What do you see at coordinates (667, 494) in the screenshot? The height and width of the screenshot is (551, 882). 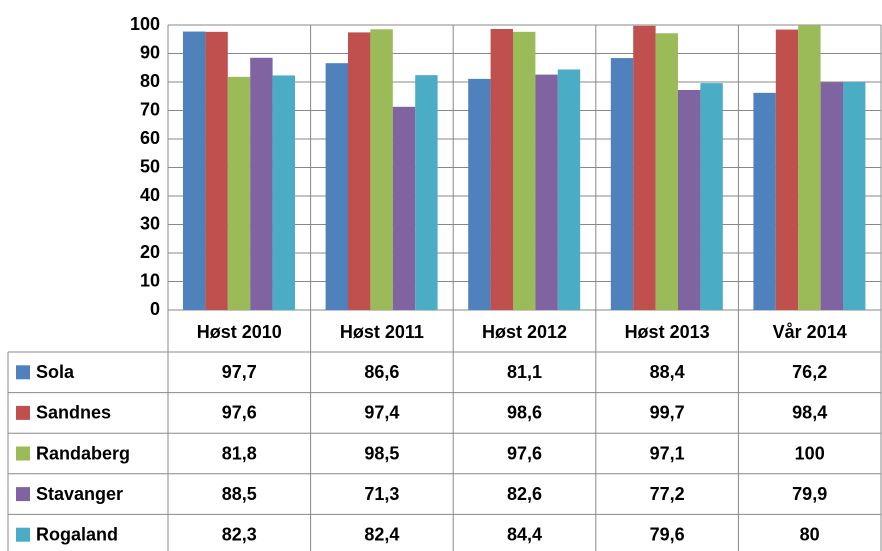 I see `data-label: 77,2` at bounding box center [667, 494].